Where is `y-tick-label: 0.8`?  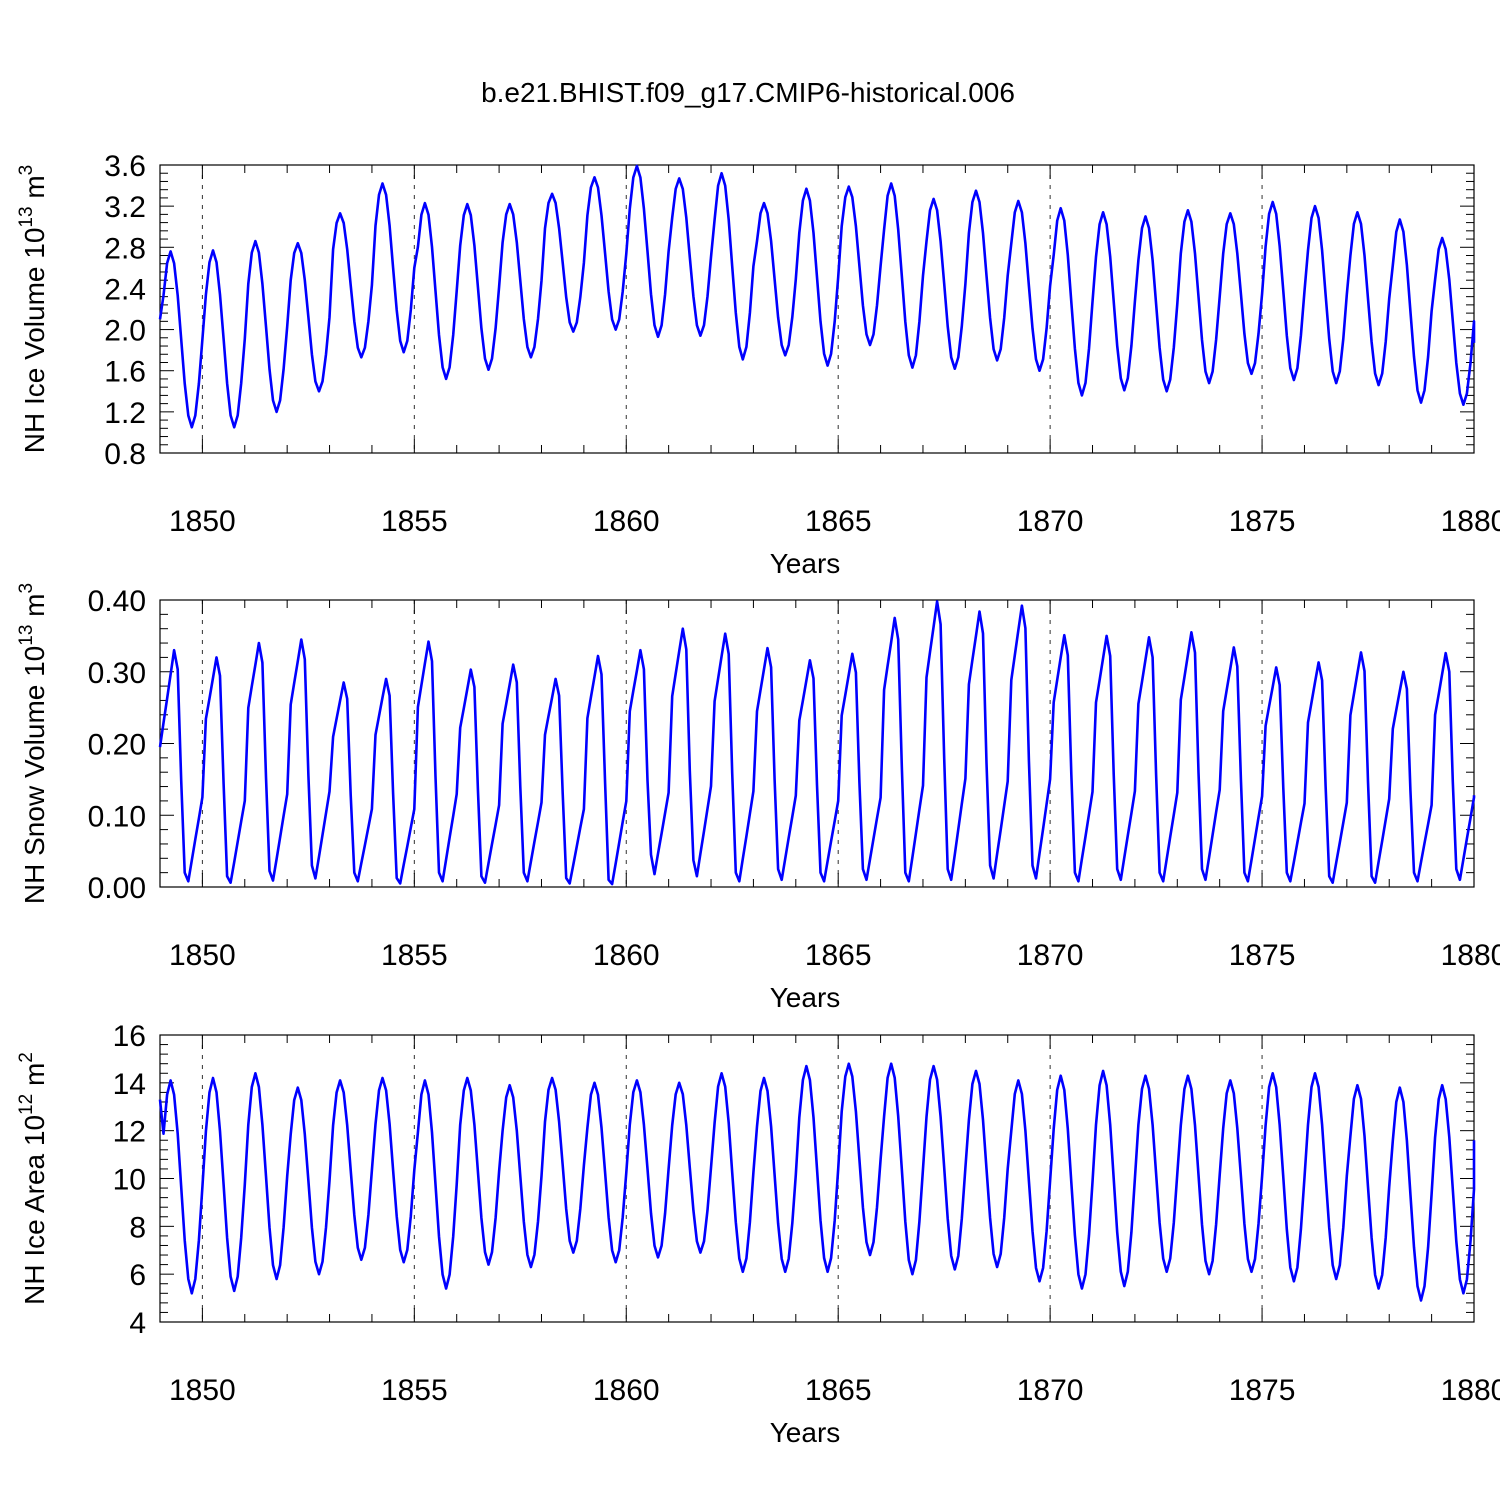 y-tick-label: 0.8 is located at coordinates (125, 454).